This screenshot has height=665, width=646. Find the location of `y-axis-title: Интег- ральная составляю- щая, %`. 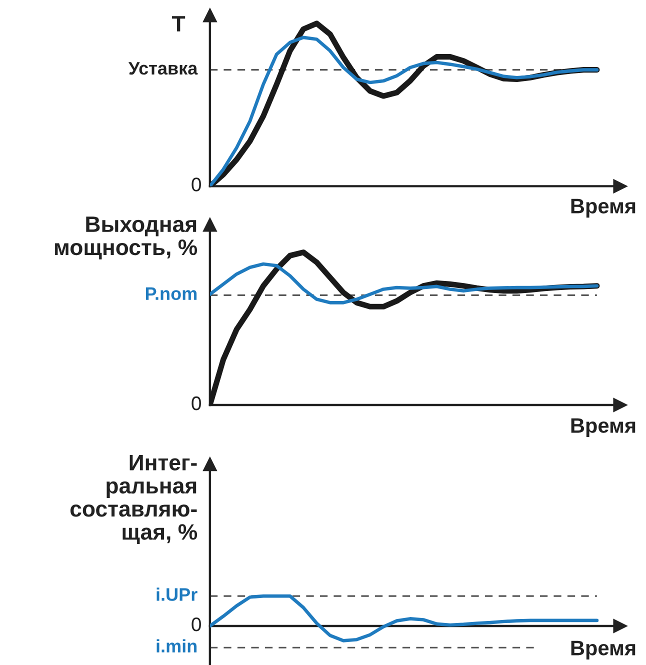

y-axis-title: Интег- ральная составляю- щая, % is located at coordinates (134, 499).